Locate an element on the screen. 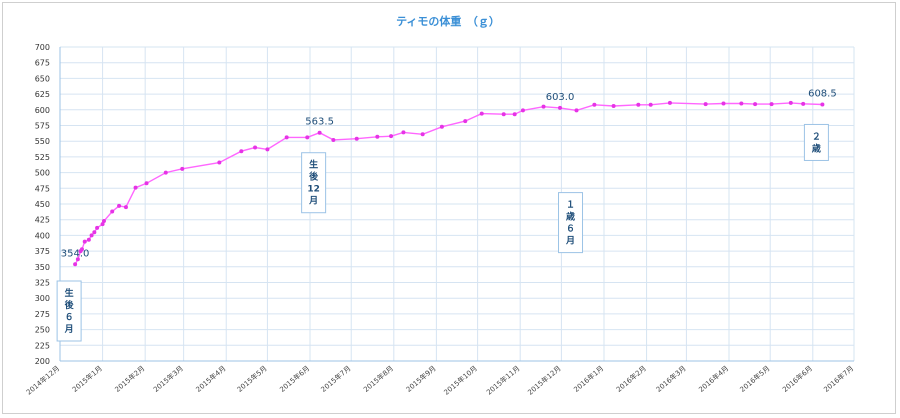 The image size is (900, 418). x-tick-label: 2015年12月 is located at coordinates (544, 380).